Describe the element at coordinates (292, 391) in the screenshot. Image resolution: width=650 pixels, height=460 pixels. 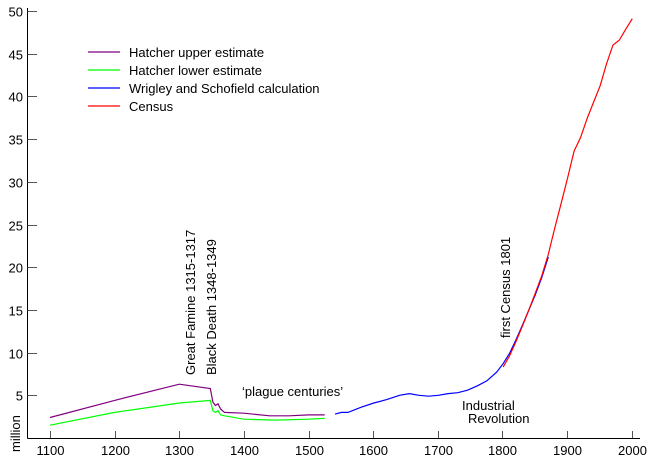
I see `annotation-label: ‘plague centuries’` at that location.